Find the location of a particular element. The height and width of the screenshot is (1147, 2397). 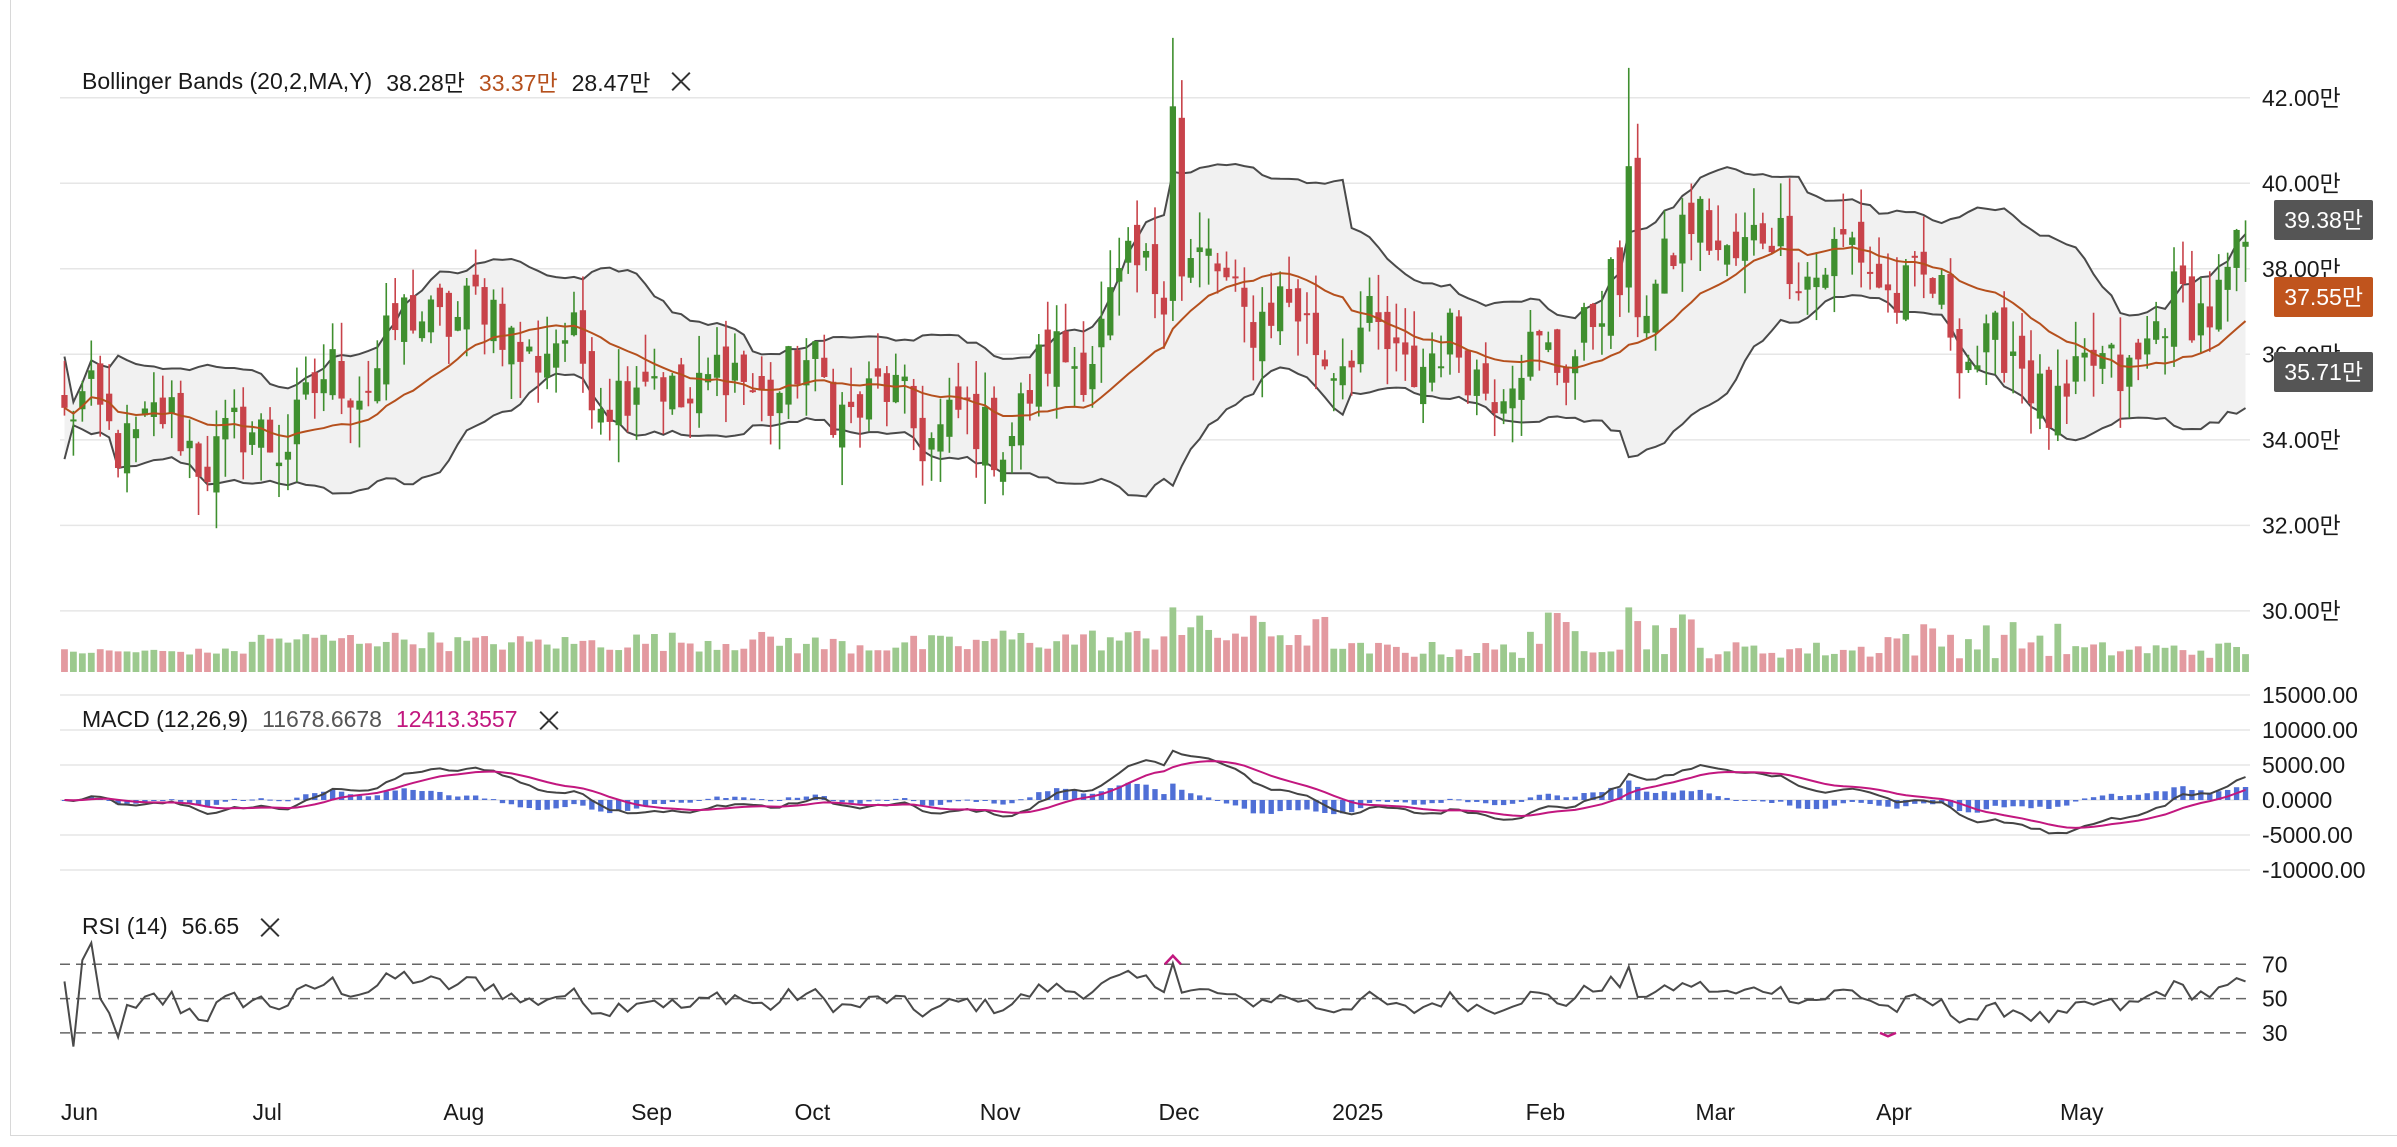

macd-tick-label: 5000.00 is located at coordinates (2303, 765).